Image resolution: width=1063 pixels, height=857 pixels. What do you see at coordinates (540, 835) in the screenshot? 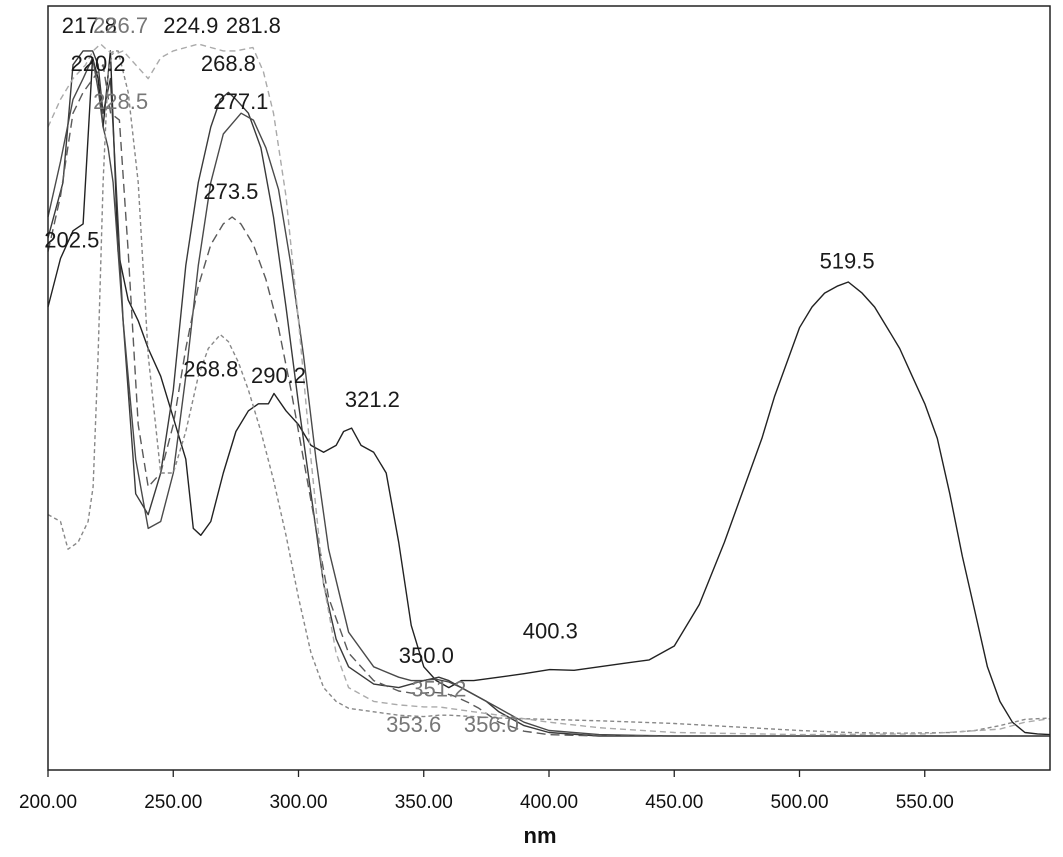
I see `x-axis-title: nm` at bounding box center [540, 835].